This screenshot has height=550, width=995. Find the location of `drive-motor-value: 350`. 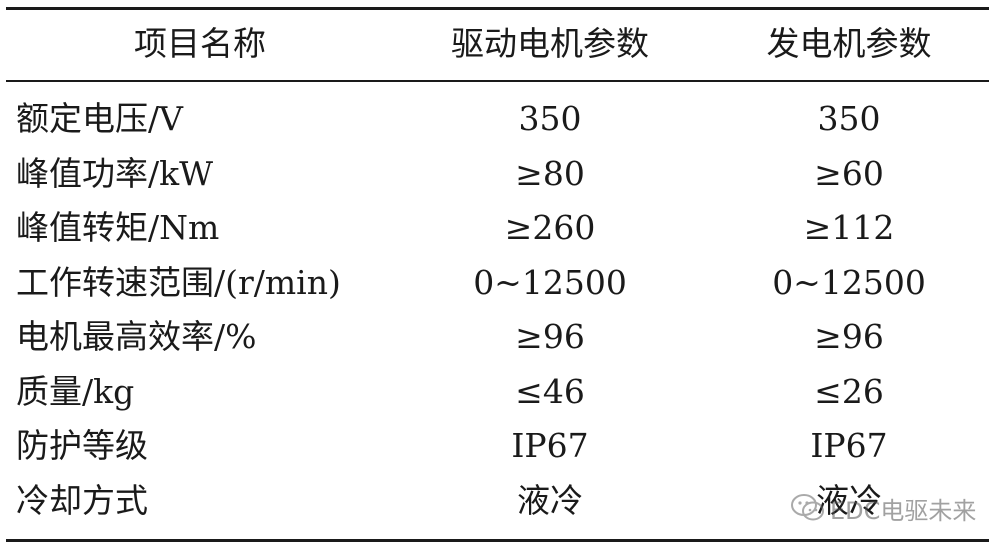

drive-motor-value: 350 is located at coordinates (550, 118).